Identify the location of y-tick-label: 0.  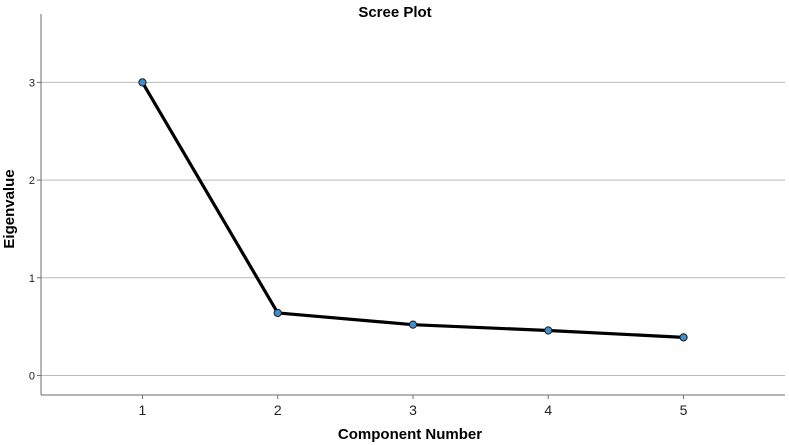
(32, 376).